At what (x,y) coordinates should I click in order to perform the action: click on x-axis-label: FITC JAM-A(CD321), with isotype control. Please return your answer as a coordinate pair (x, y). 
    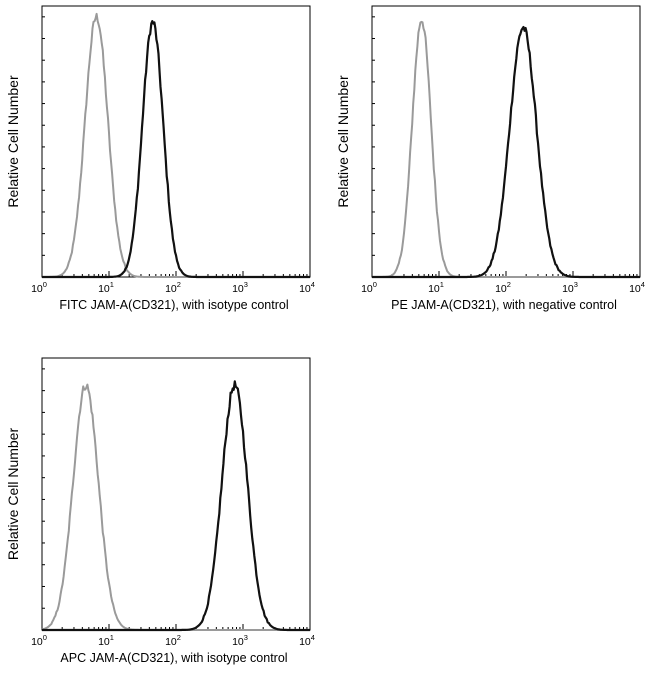
    Looking at the image, I should click on (173, 305).